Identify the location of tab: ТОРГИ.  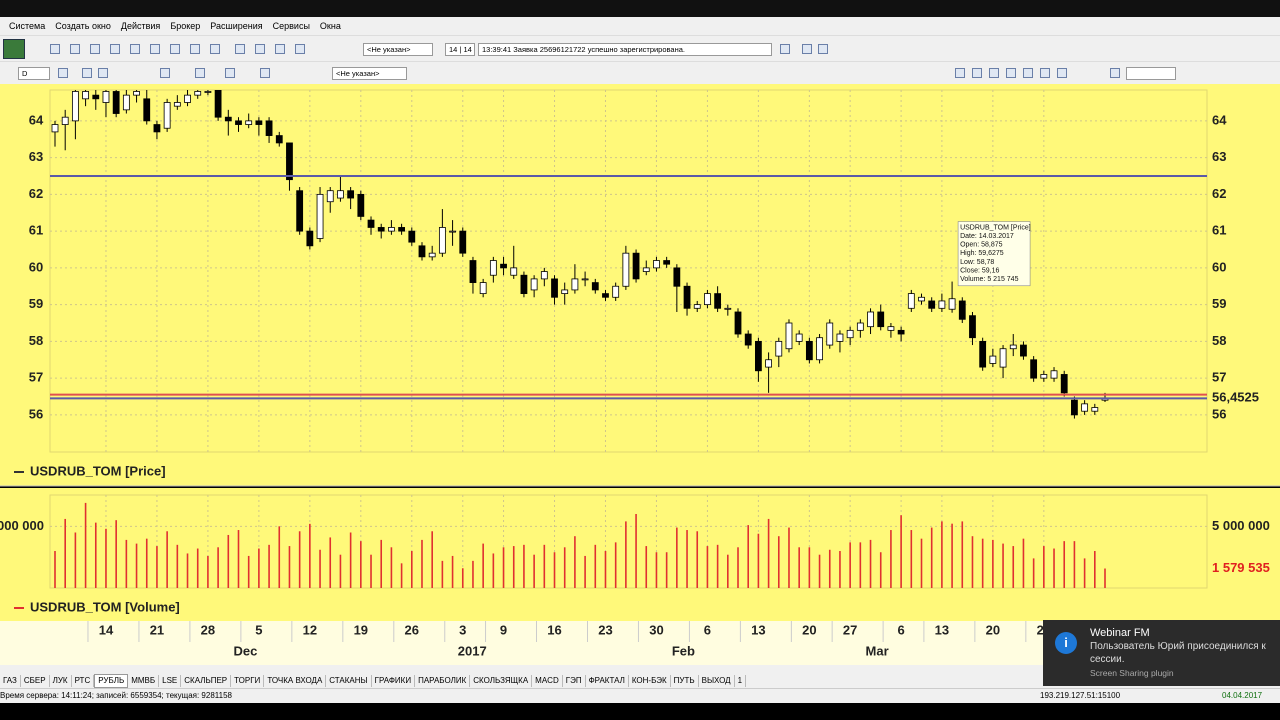
(248, 680).